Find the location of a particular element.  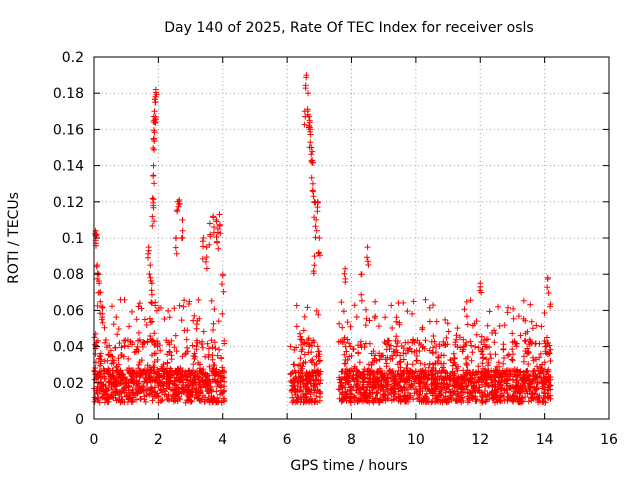

y-axis-label: ROTI / TECUs is located at coordinates (14, 238).